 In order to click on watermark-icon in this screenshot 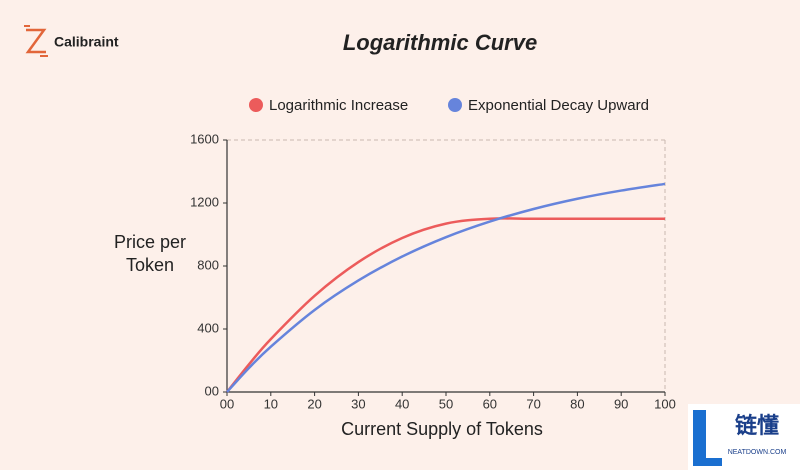, I will do `click(707, 438)`.